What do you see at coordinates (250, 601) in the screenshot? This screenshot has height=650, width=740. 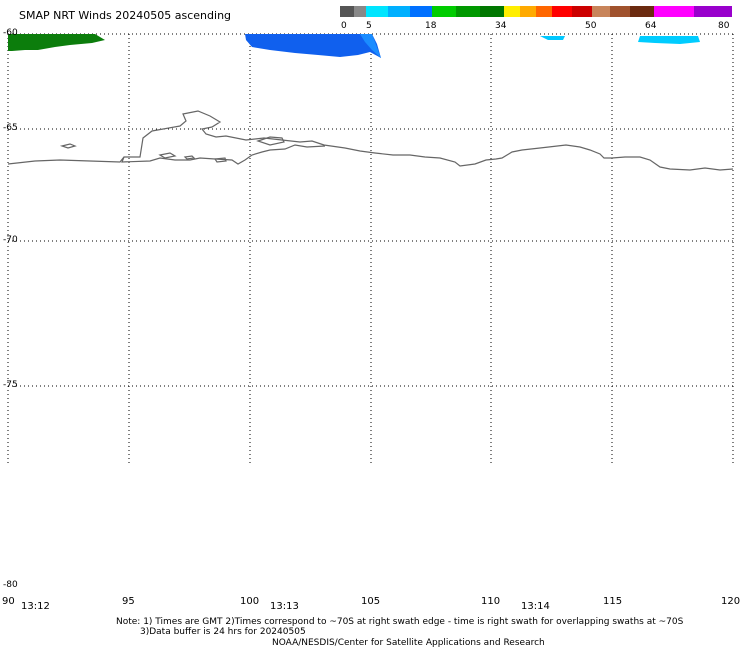 I see `lon-label-100: 100` at bounding box center [250, 601].